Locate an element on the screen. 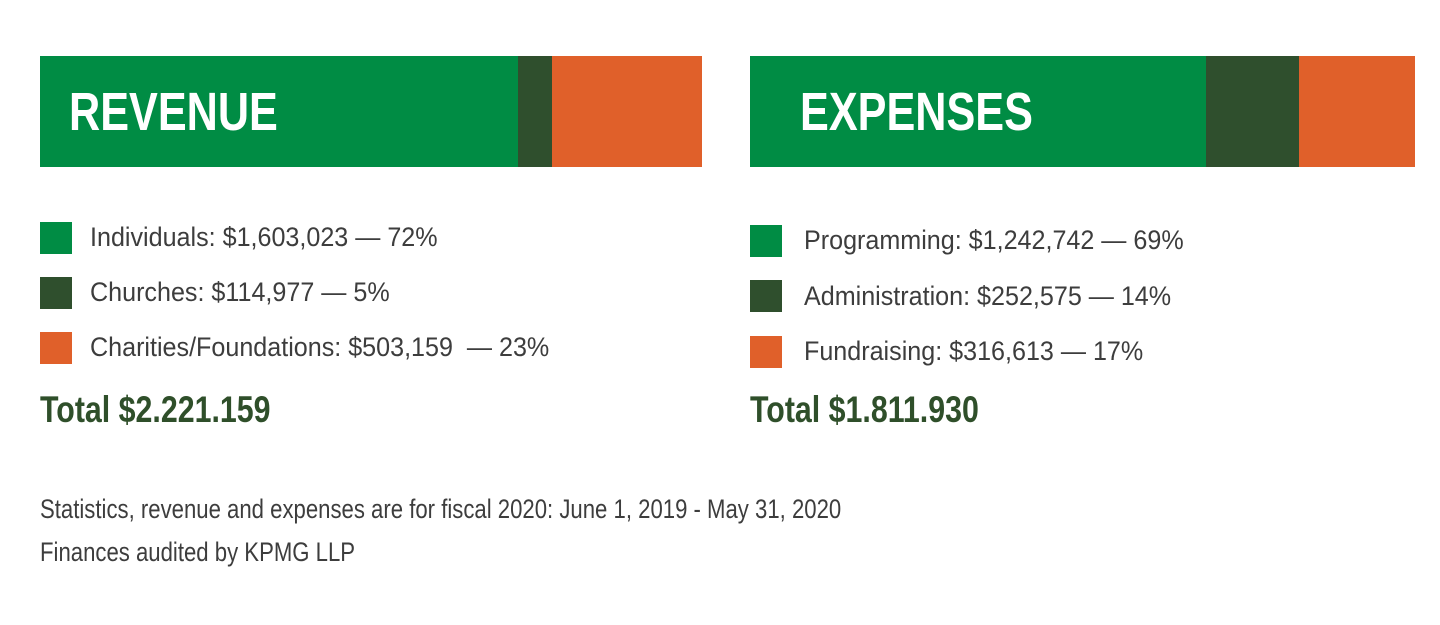  legend-item: Administration: $252,575 — 14% is located at coordinates (981, 297).